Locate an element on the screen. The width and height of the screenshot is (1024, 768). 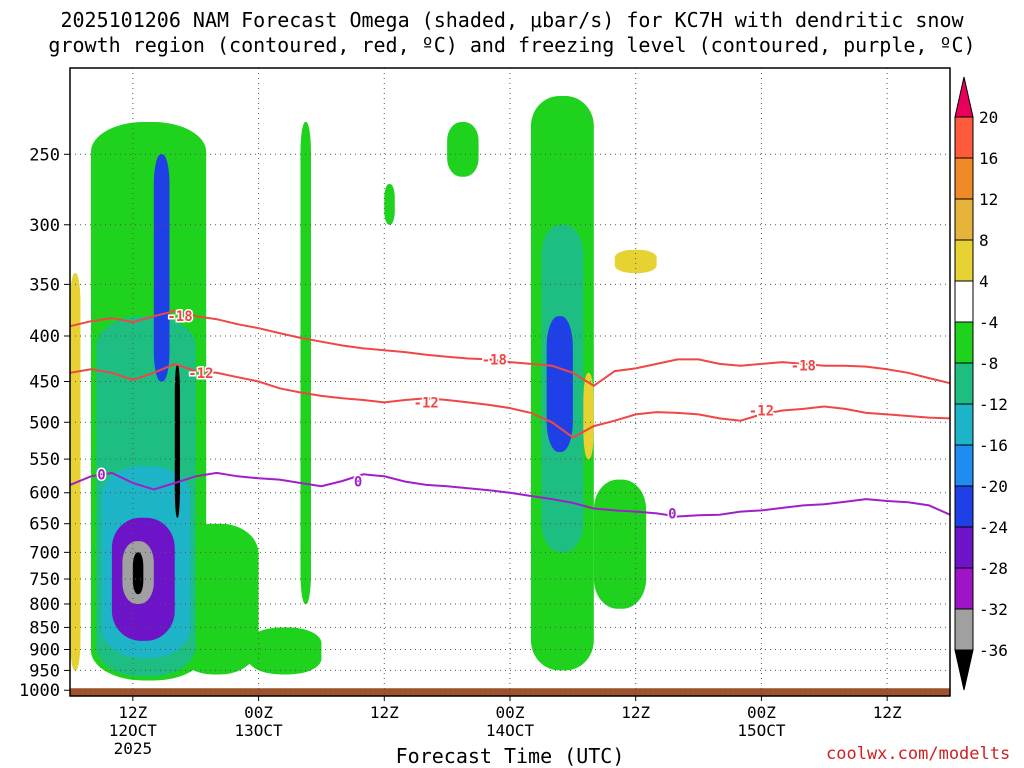
colorbar-label: -20 is located at coordinates (993, 486).